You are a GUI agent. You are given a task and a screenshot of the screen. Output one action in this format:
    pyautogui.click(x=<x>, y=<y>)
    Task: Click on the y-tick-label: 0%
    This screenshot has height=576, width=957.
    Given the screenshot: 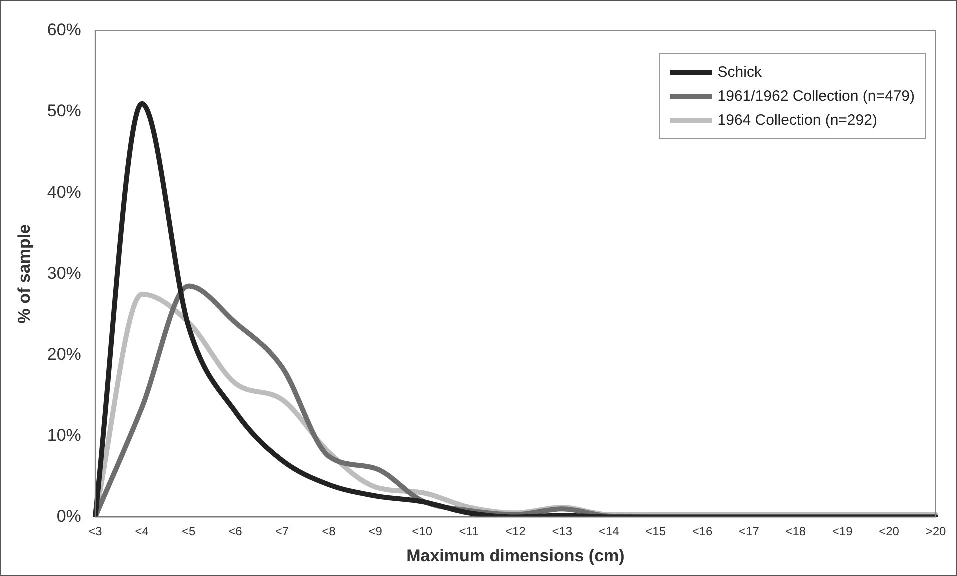 What is the action you would take?
    pyautogui.click(x=69, y=516)
    